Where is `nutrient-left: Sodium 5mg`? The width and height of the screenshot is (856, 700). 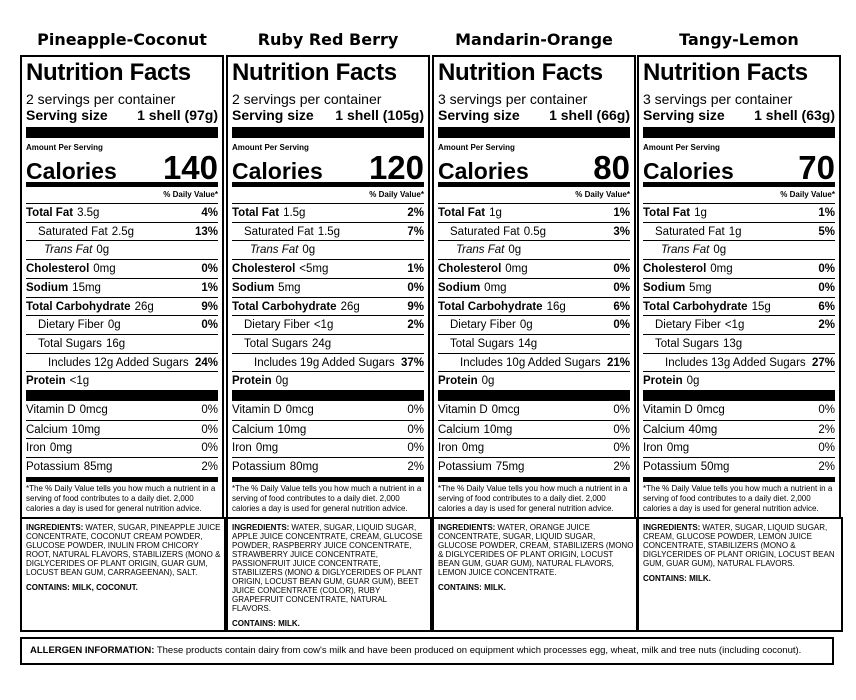
nutrient-left: Sodium 5mg is located at coordinates (266, 288).